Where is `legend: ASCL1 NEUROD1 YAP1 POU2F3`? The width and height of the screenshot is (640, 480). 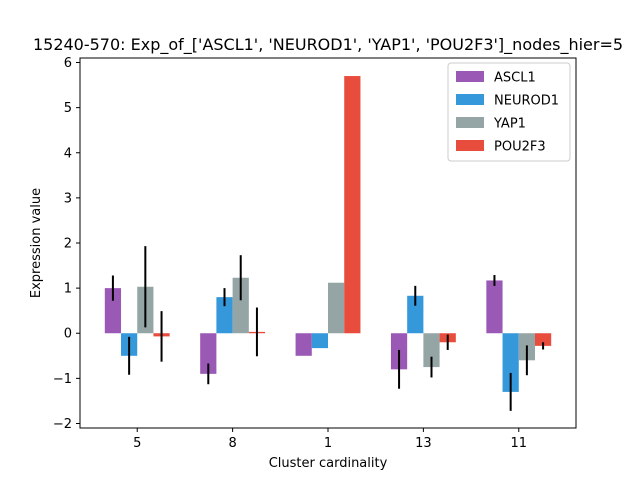
legend: ASCL1 NEUROD1 YAP1 POU2F3 is located at coordinates (509, 112).